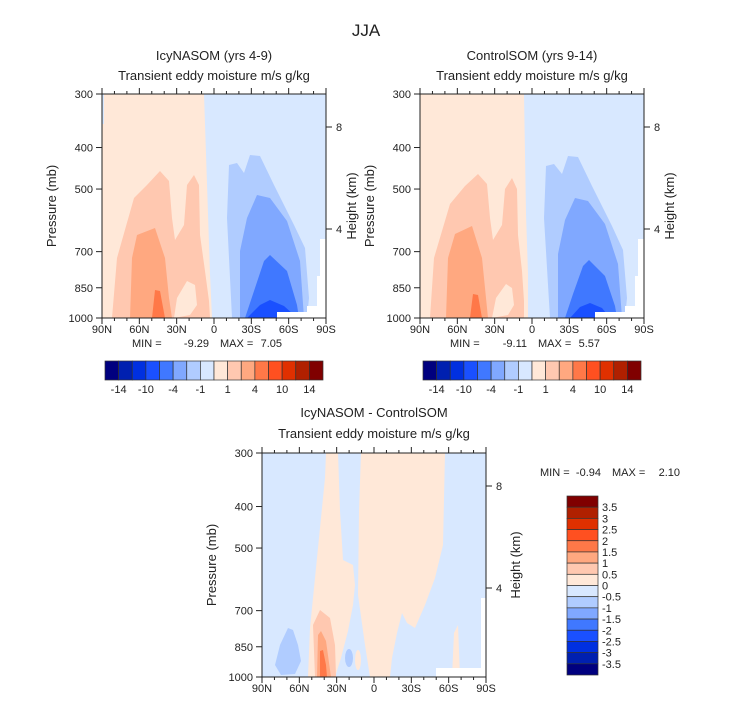 Image resolution: width=733 pixels, height=702 pixels. I want to click on colorbar-label: -4, so click(491, 390).